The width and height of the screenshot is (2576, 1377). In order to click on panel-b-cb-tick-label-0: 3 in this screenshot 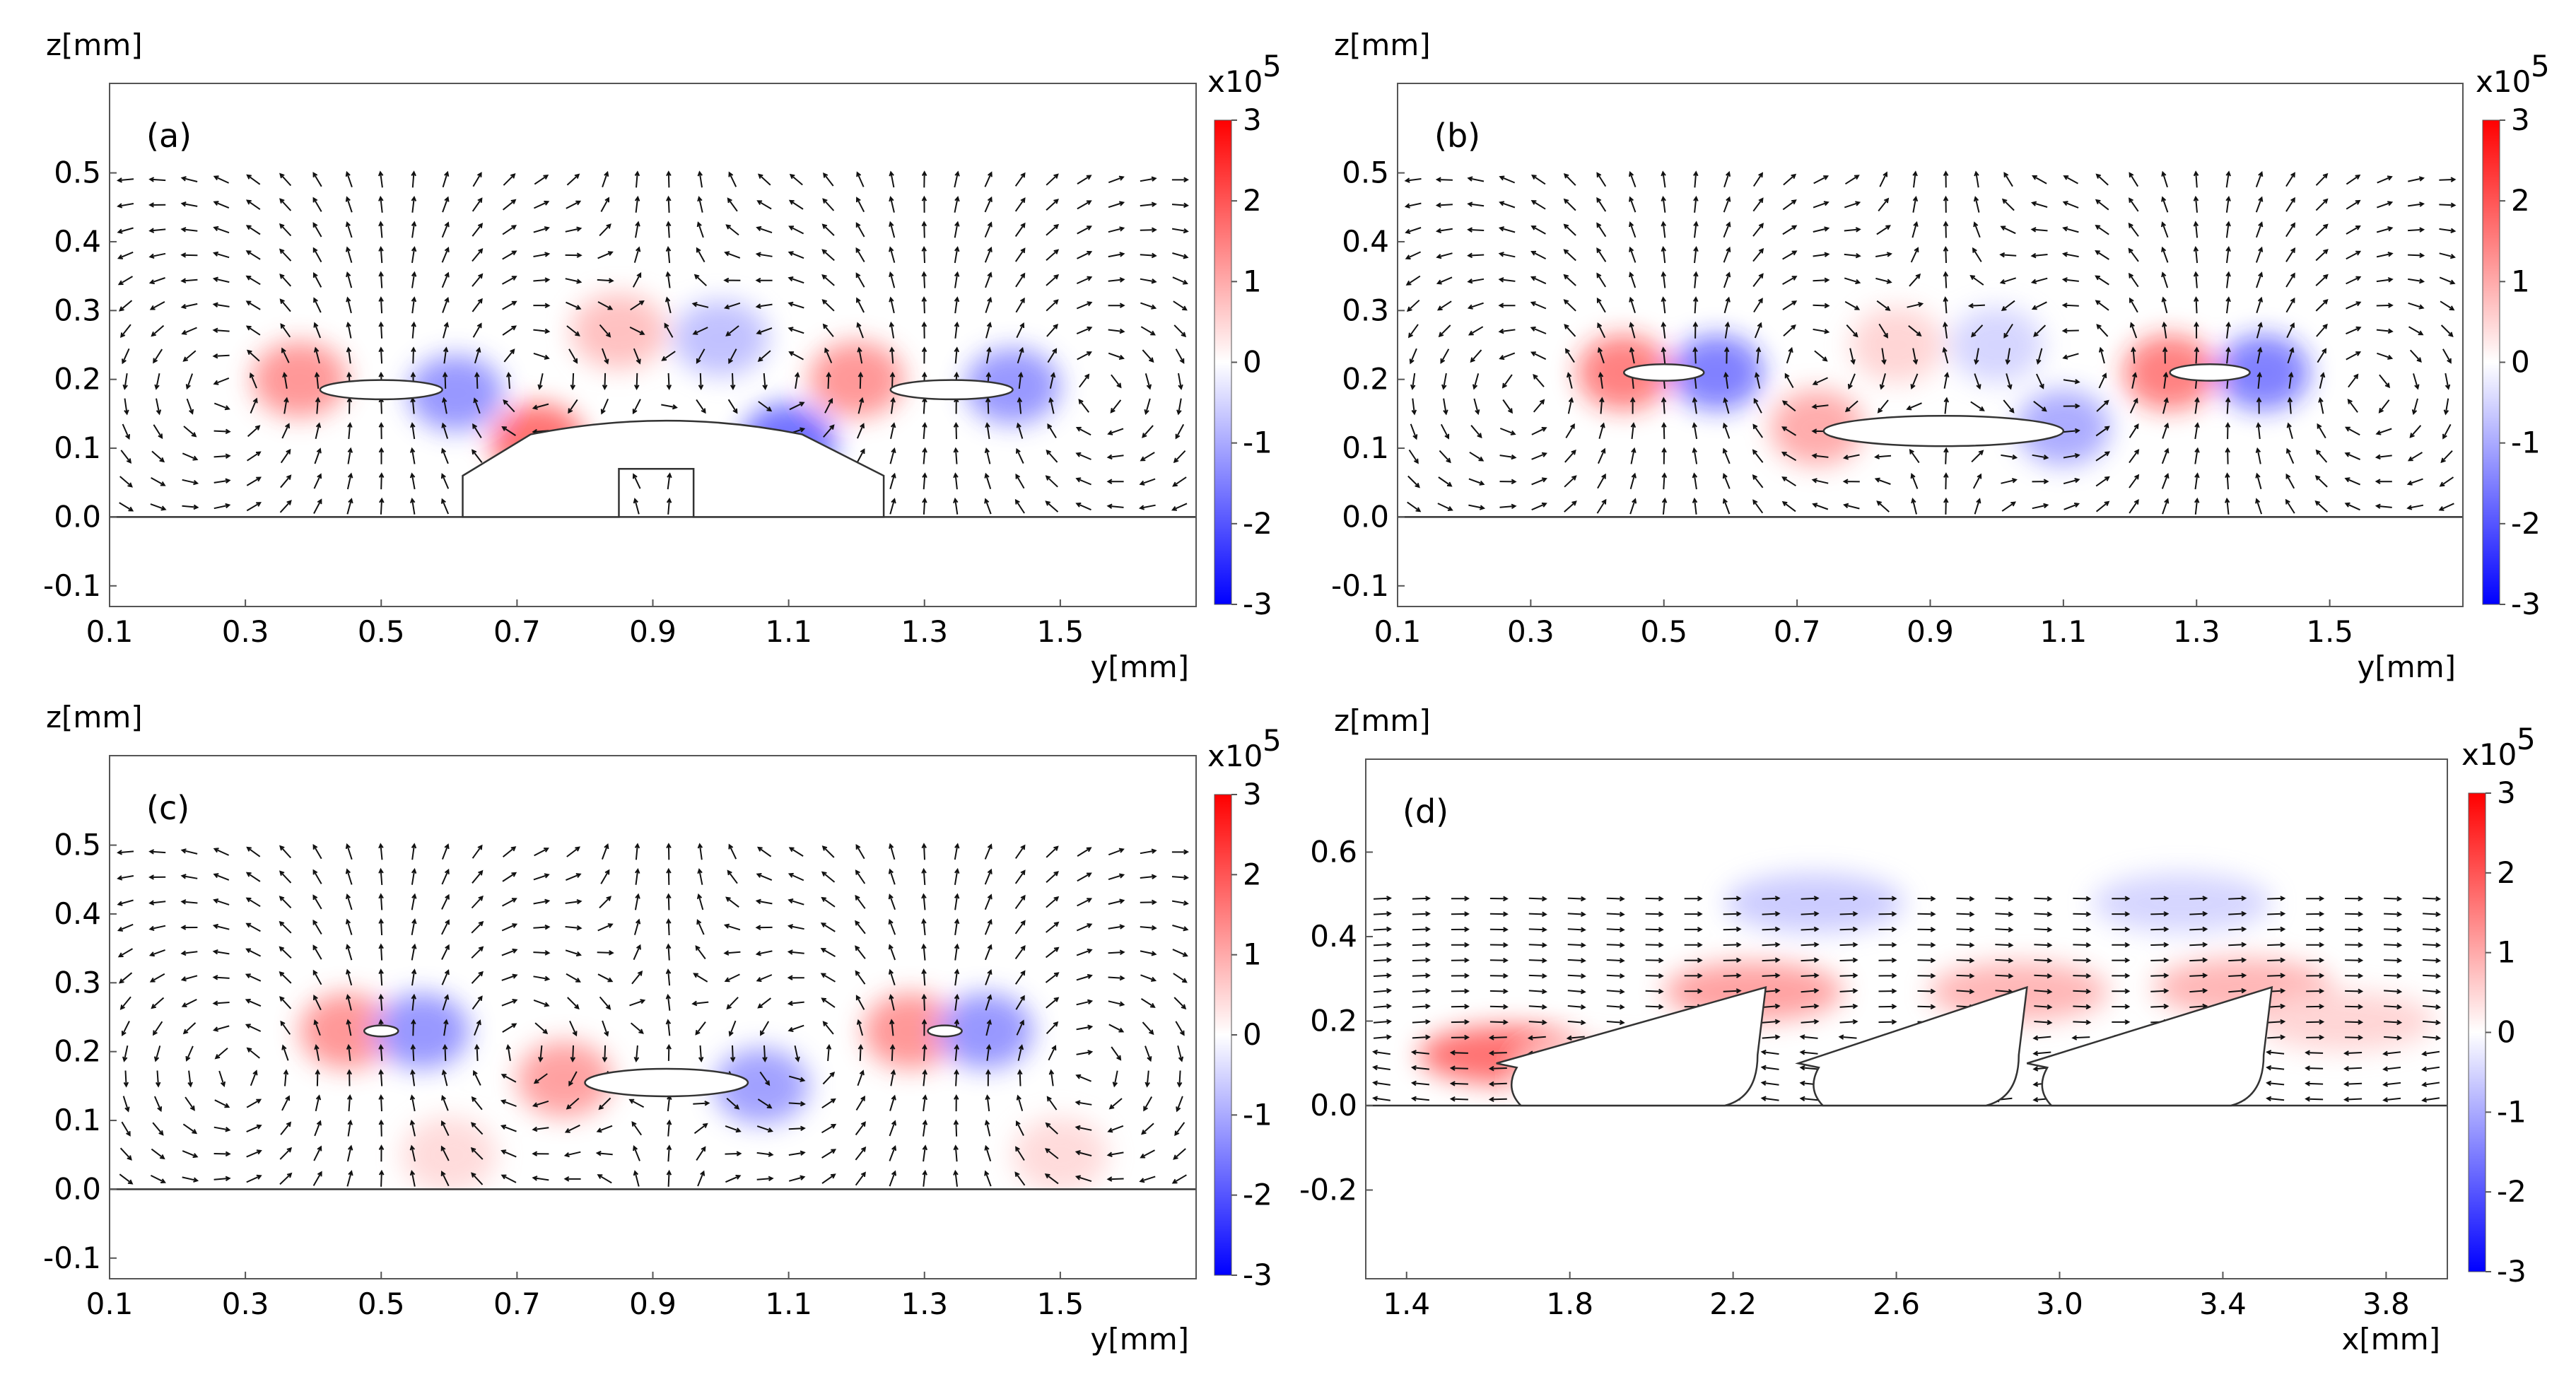, I will do `click(2521, 119)`.